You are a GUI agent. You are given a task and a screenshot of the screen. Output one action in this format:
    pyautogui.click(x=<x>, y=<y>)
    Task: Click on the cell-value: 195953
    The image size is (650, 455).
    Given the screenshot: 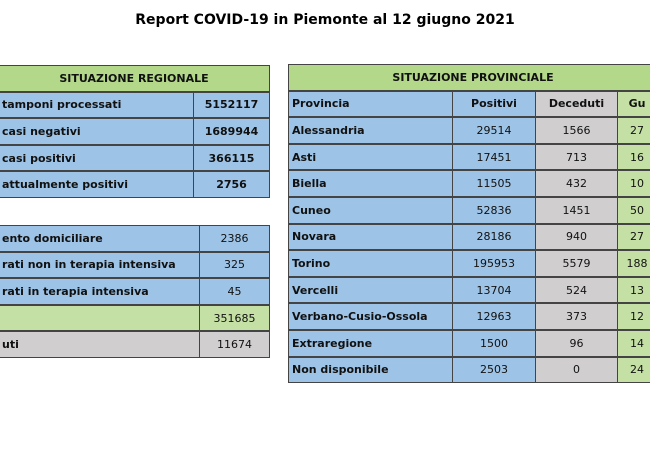 What is the action you would take?
    pyautogui.click(x=494, y=263)
    